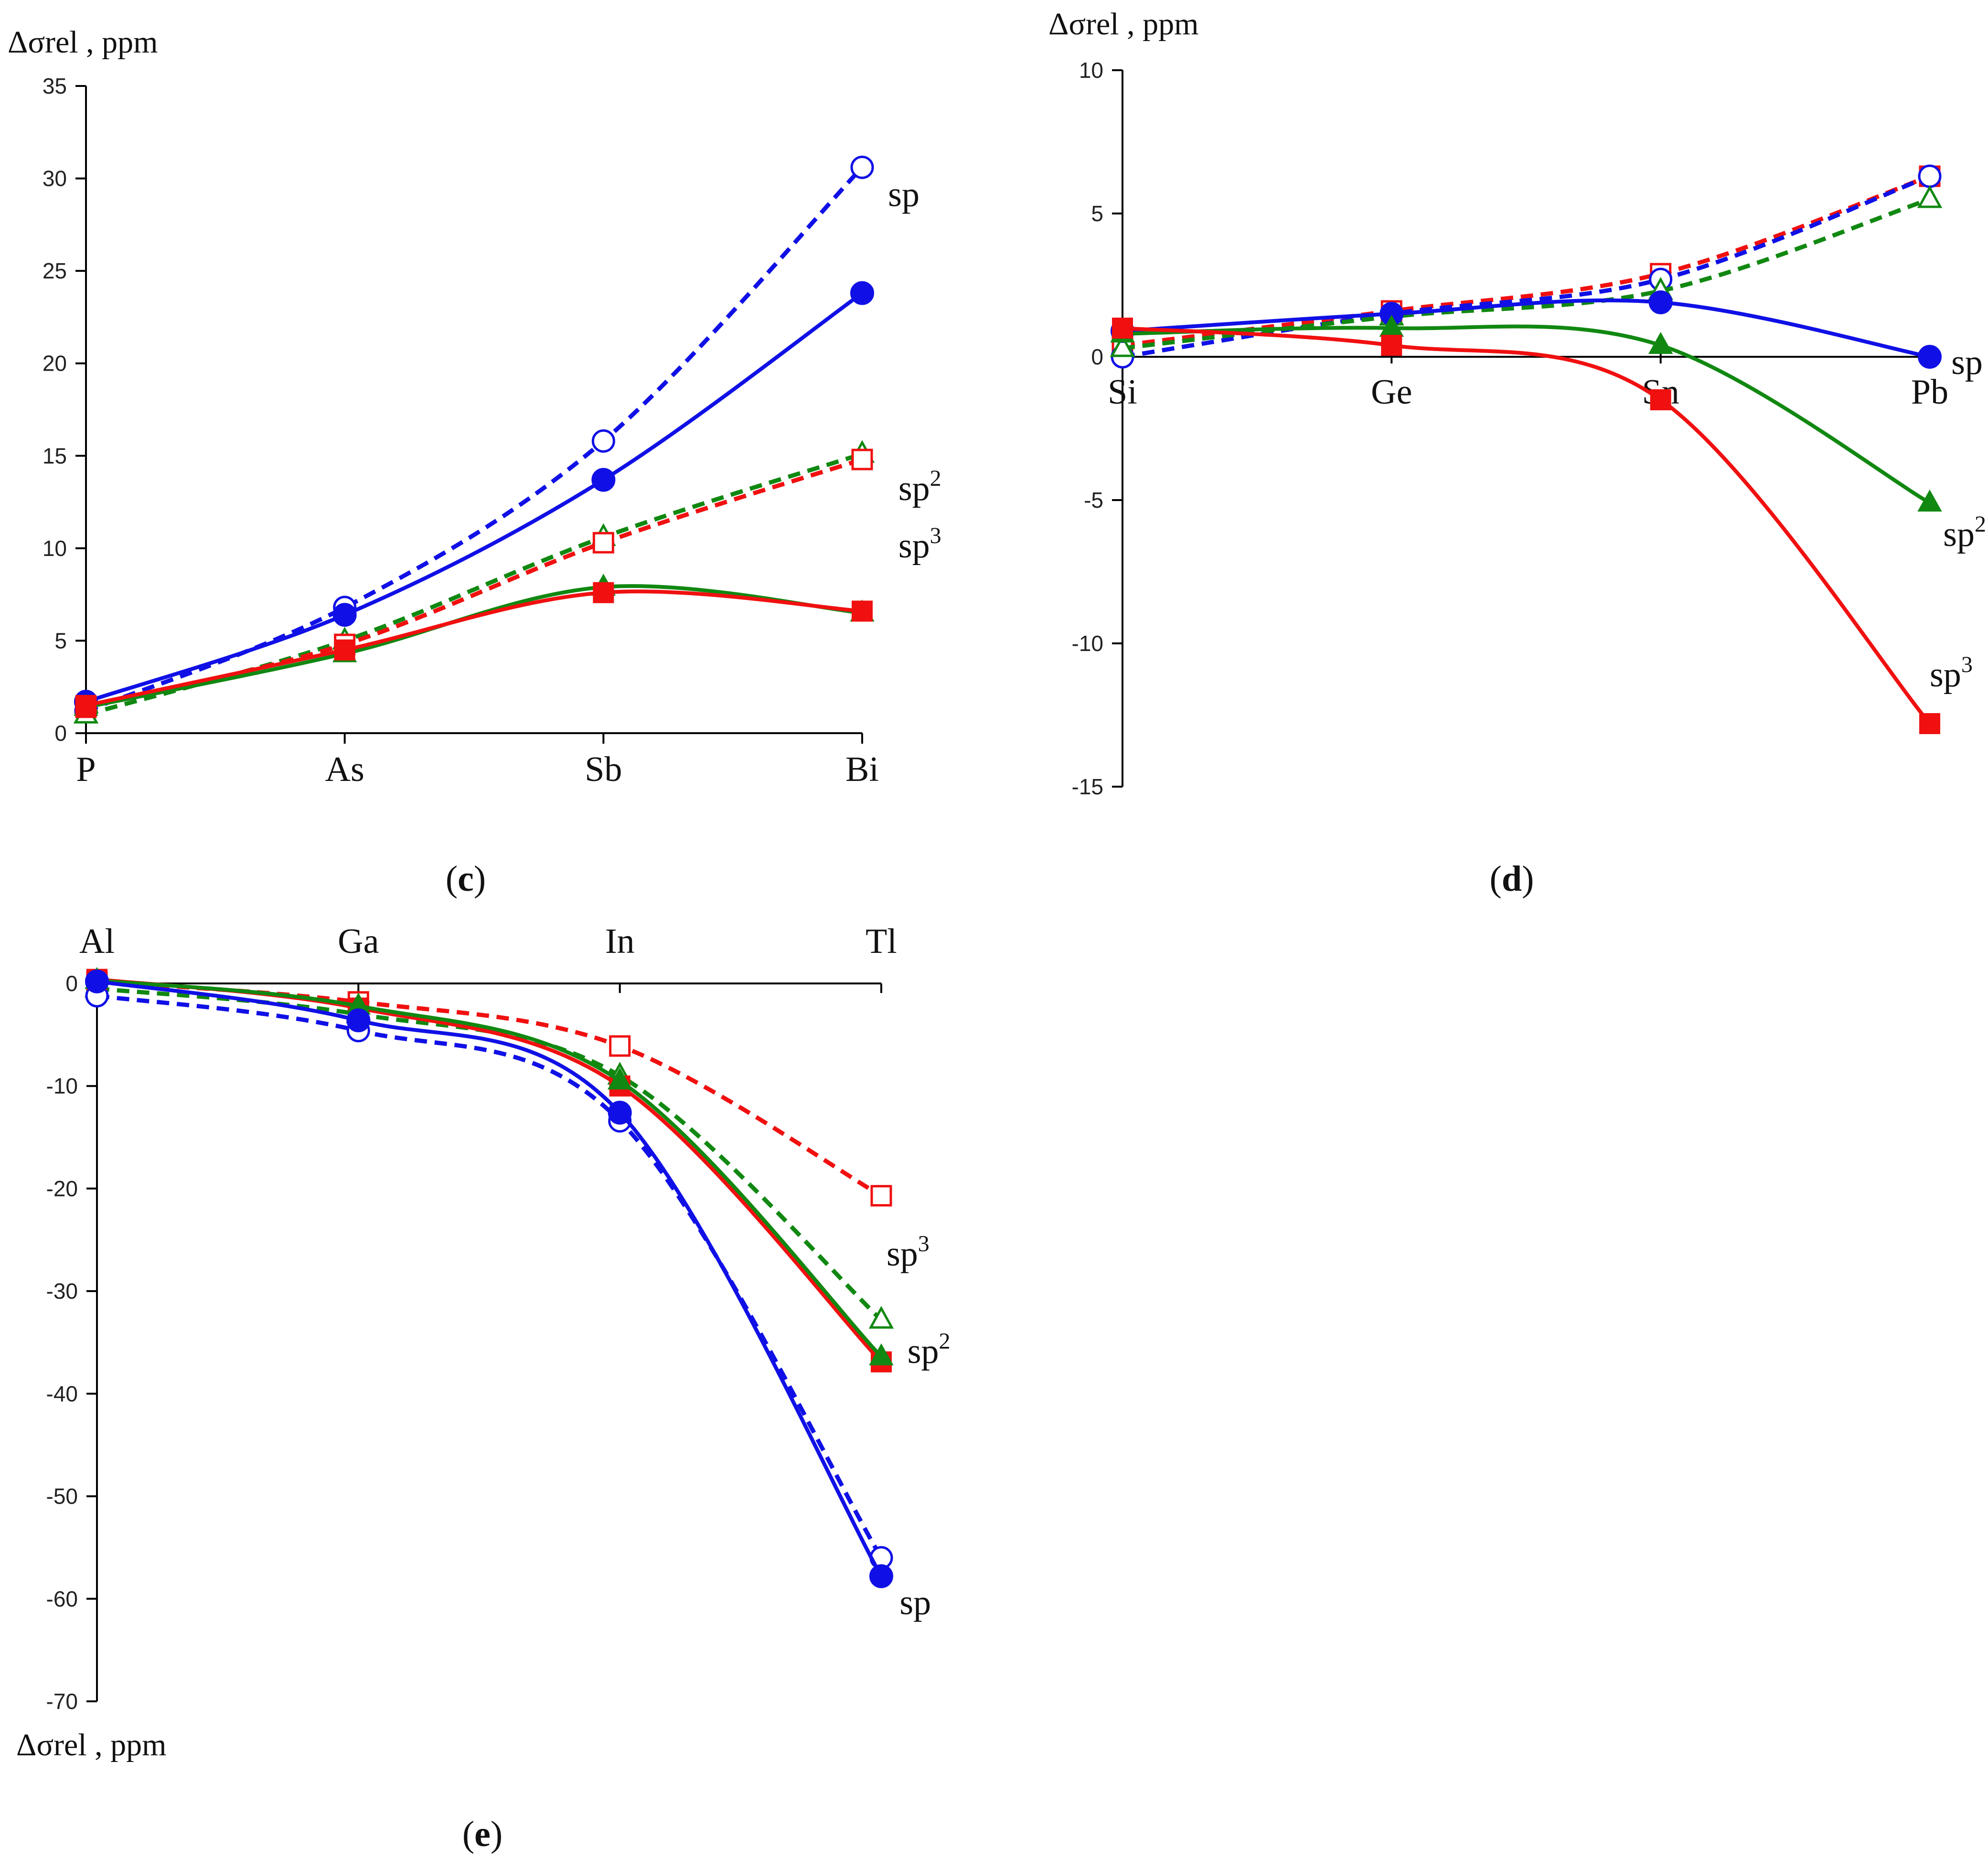 Image resolution: width=1988 pixels, height=1858 pixels. What do you see at coordinates (1123, 24) in the screenshot?
I see `chart-d-ylabel: Δσrel , ppm` at bounding box center [1123, 24].